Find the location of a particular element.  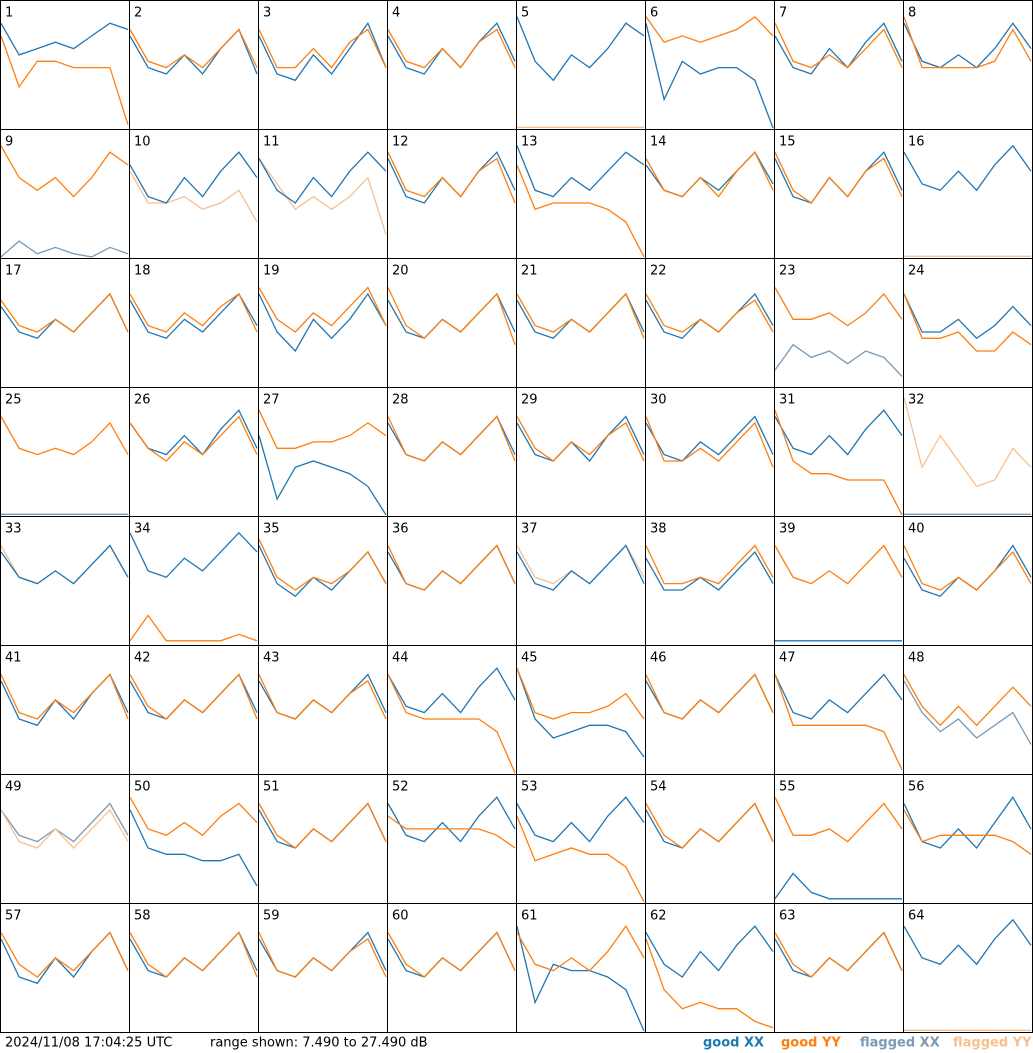

panel-label: 43 is located at coordinates (271, 658).